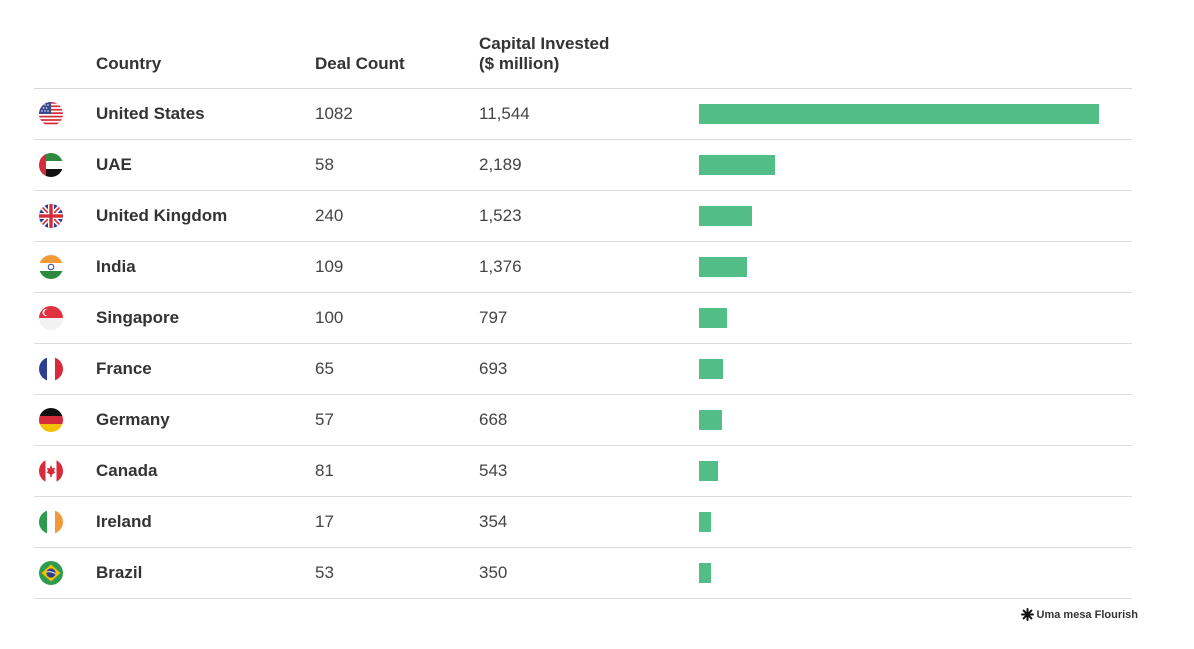 This screenshot has height=649, width=1194. Describe the element at coordinates (51, 471) in the screenshot. I see `canada-flag-icon` at that location.